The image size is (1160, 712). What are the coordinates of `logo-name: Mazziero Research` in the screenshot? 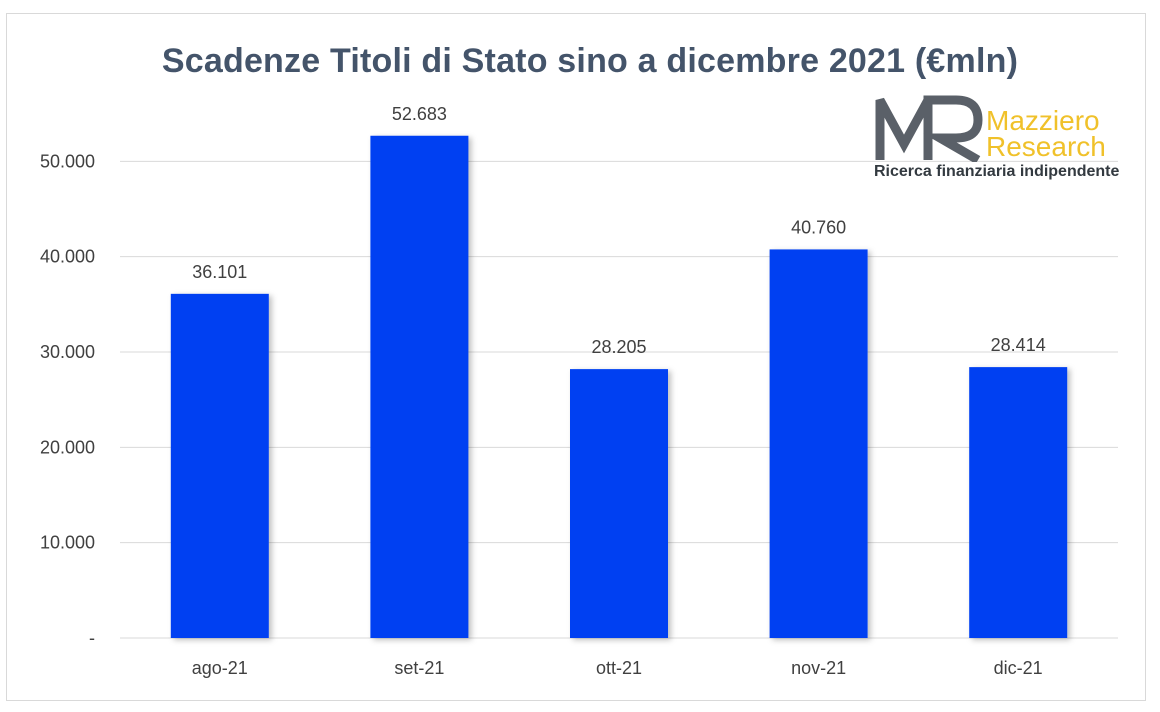 It's located at (1046, 133).